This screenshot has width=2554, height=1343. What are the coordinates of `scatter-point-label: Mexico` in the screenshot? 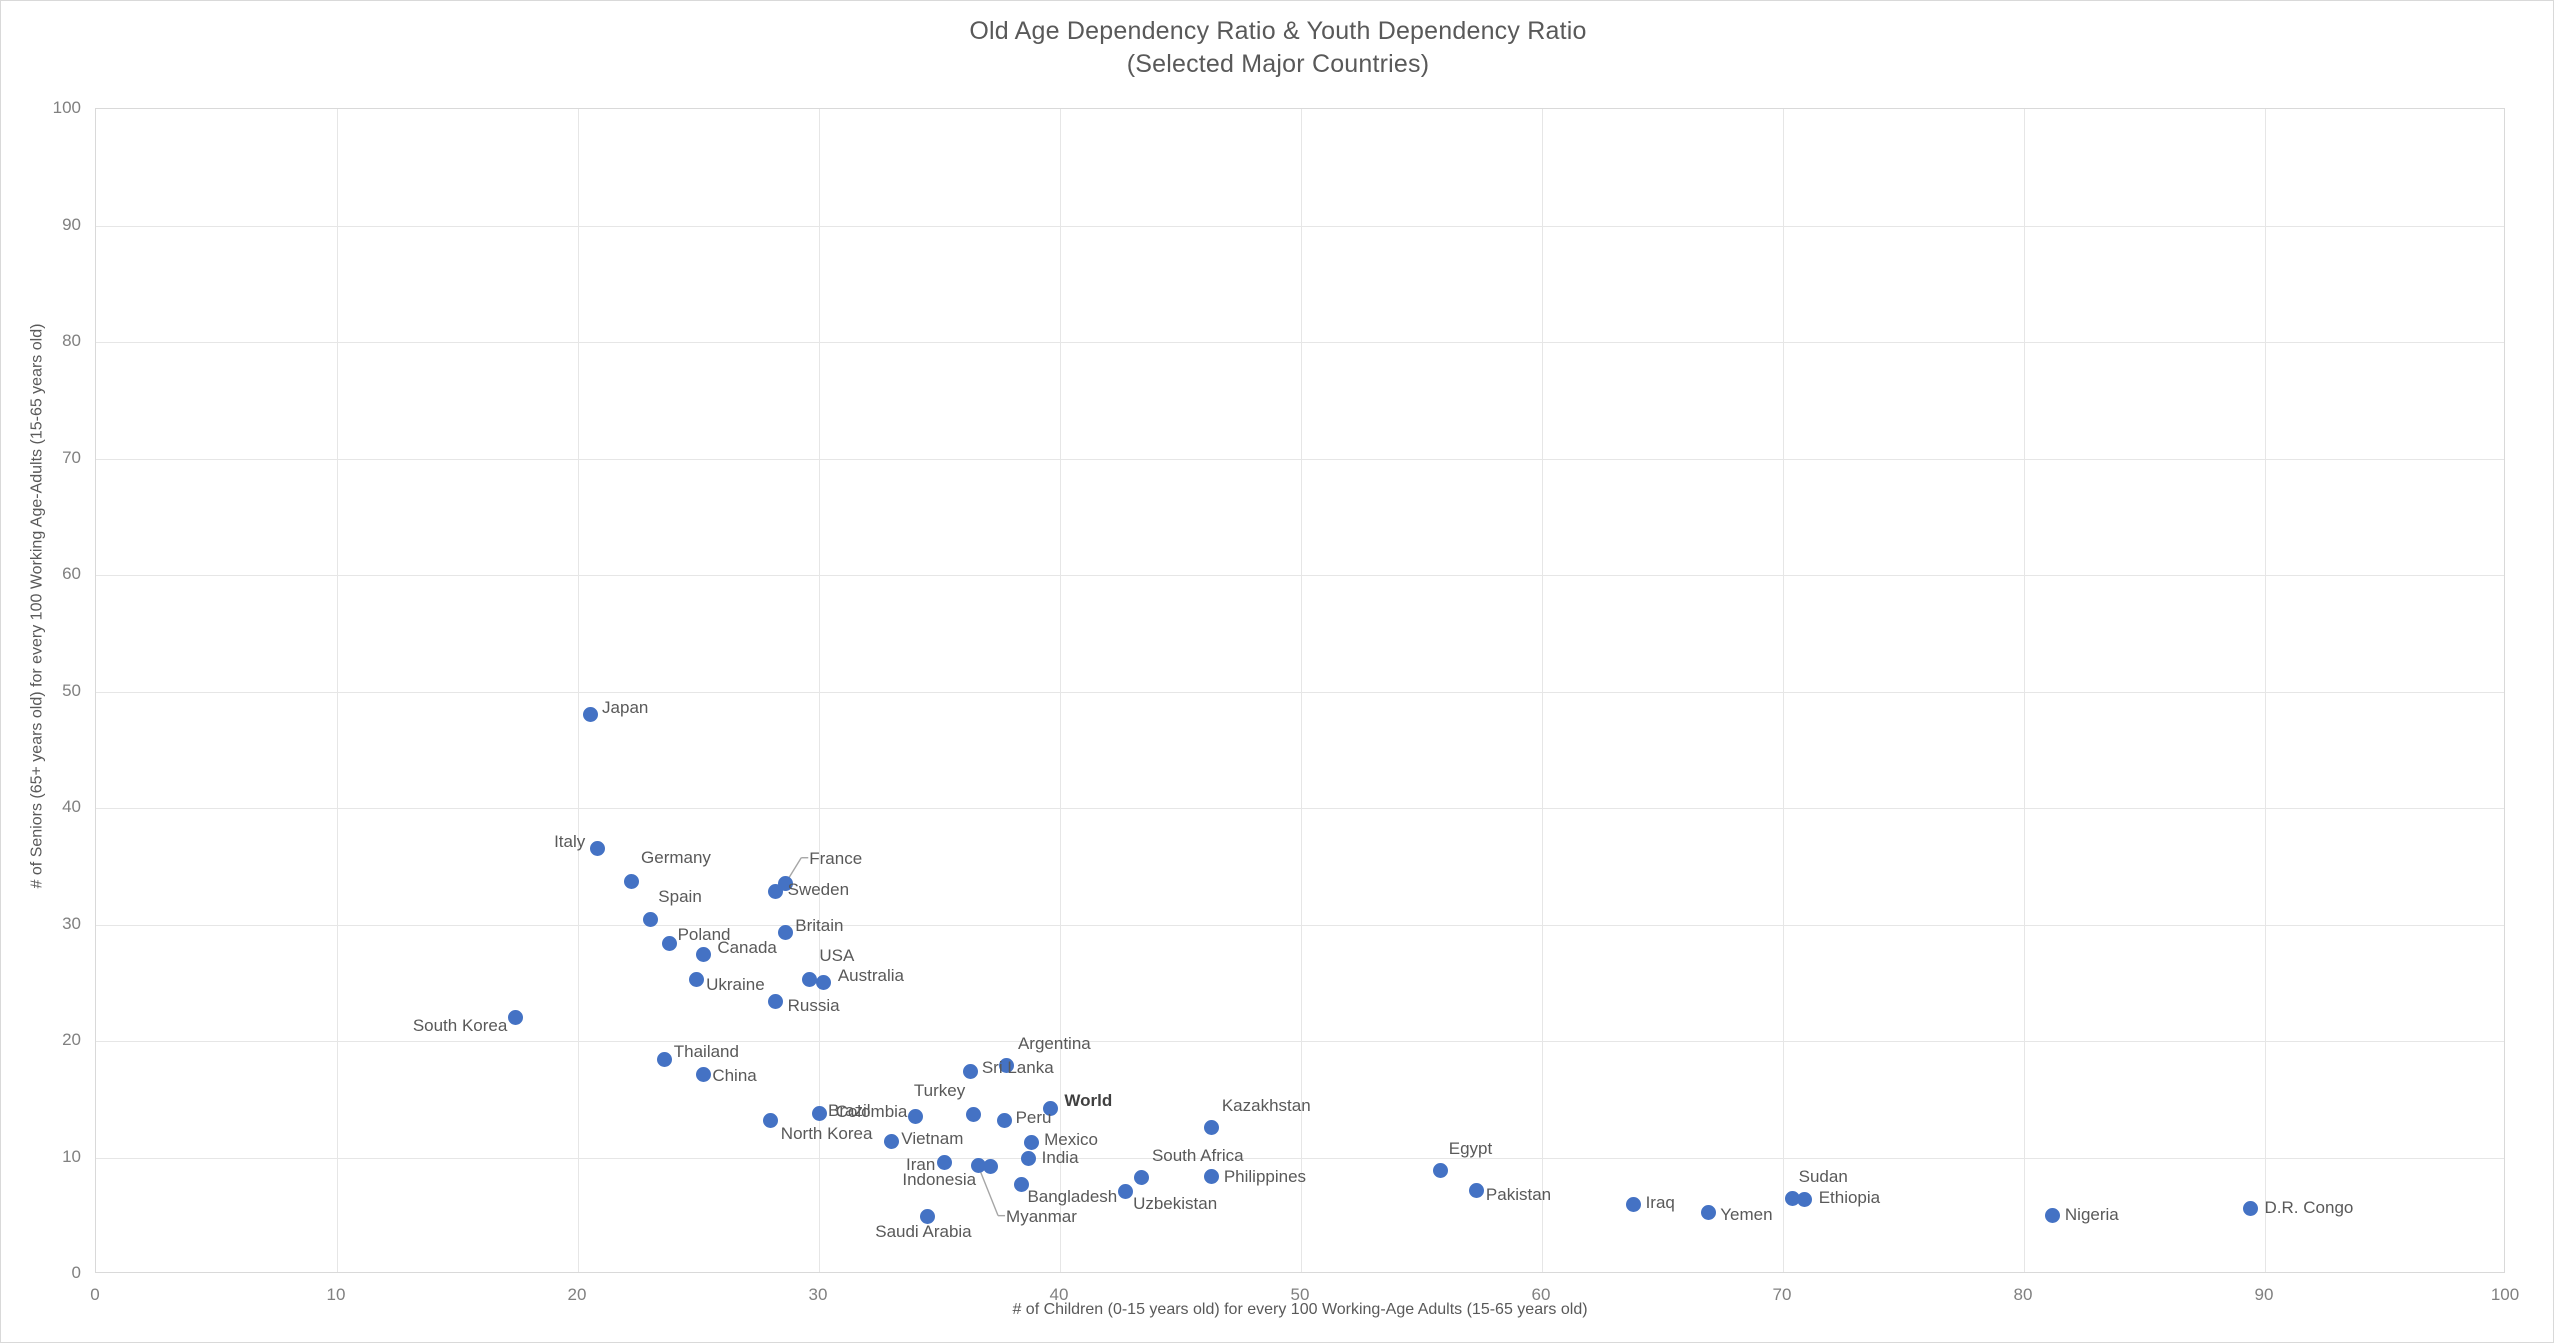 It's located at (1071, 1140).